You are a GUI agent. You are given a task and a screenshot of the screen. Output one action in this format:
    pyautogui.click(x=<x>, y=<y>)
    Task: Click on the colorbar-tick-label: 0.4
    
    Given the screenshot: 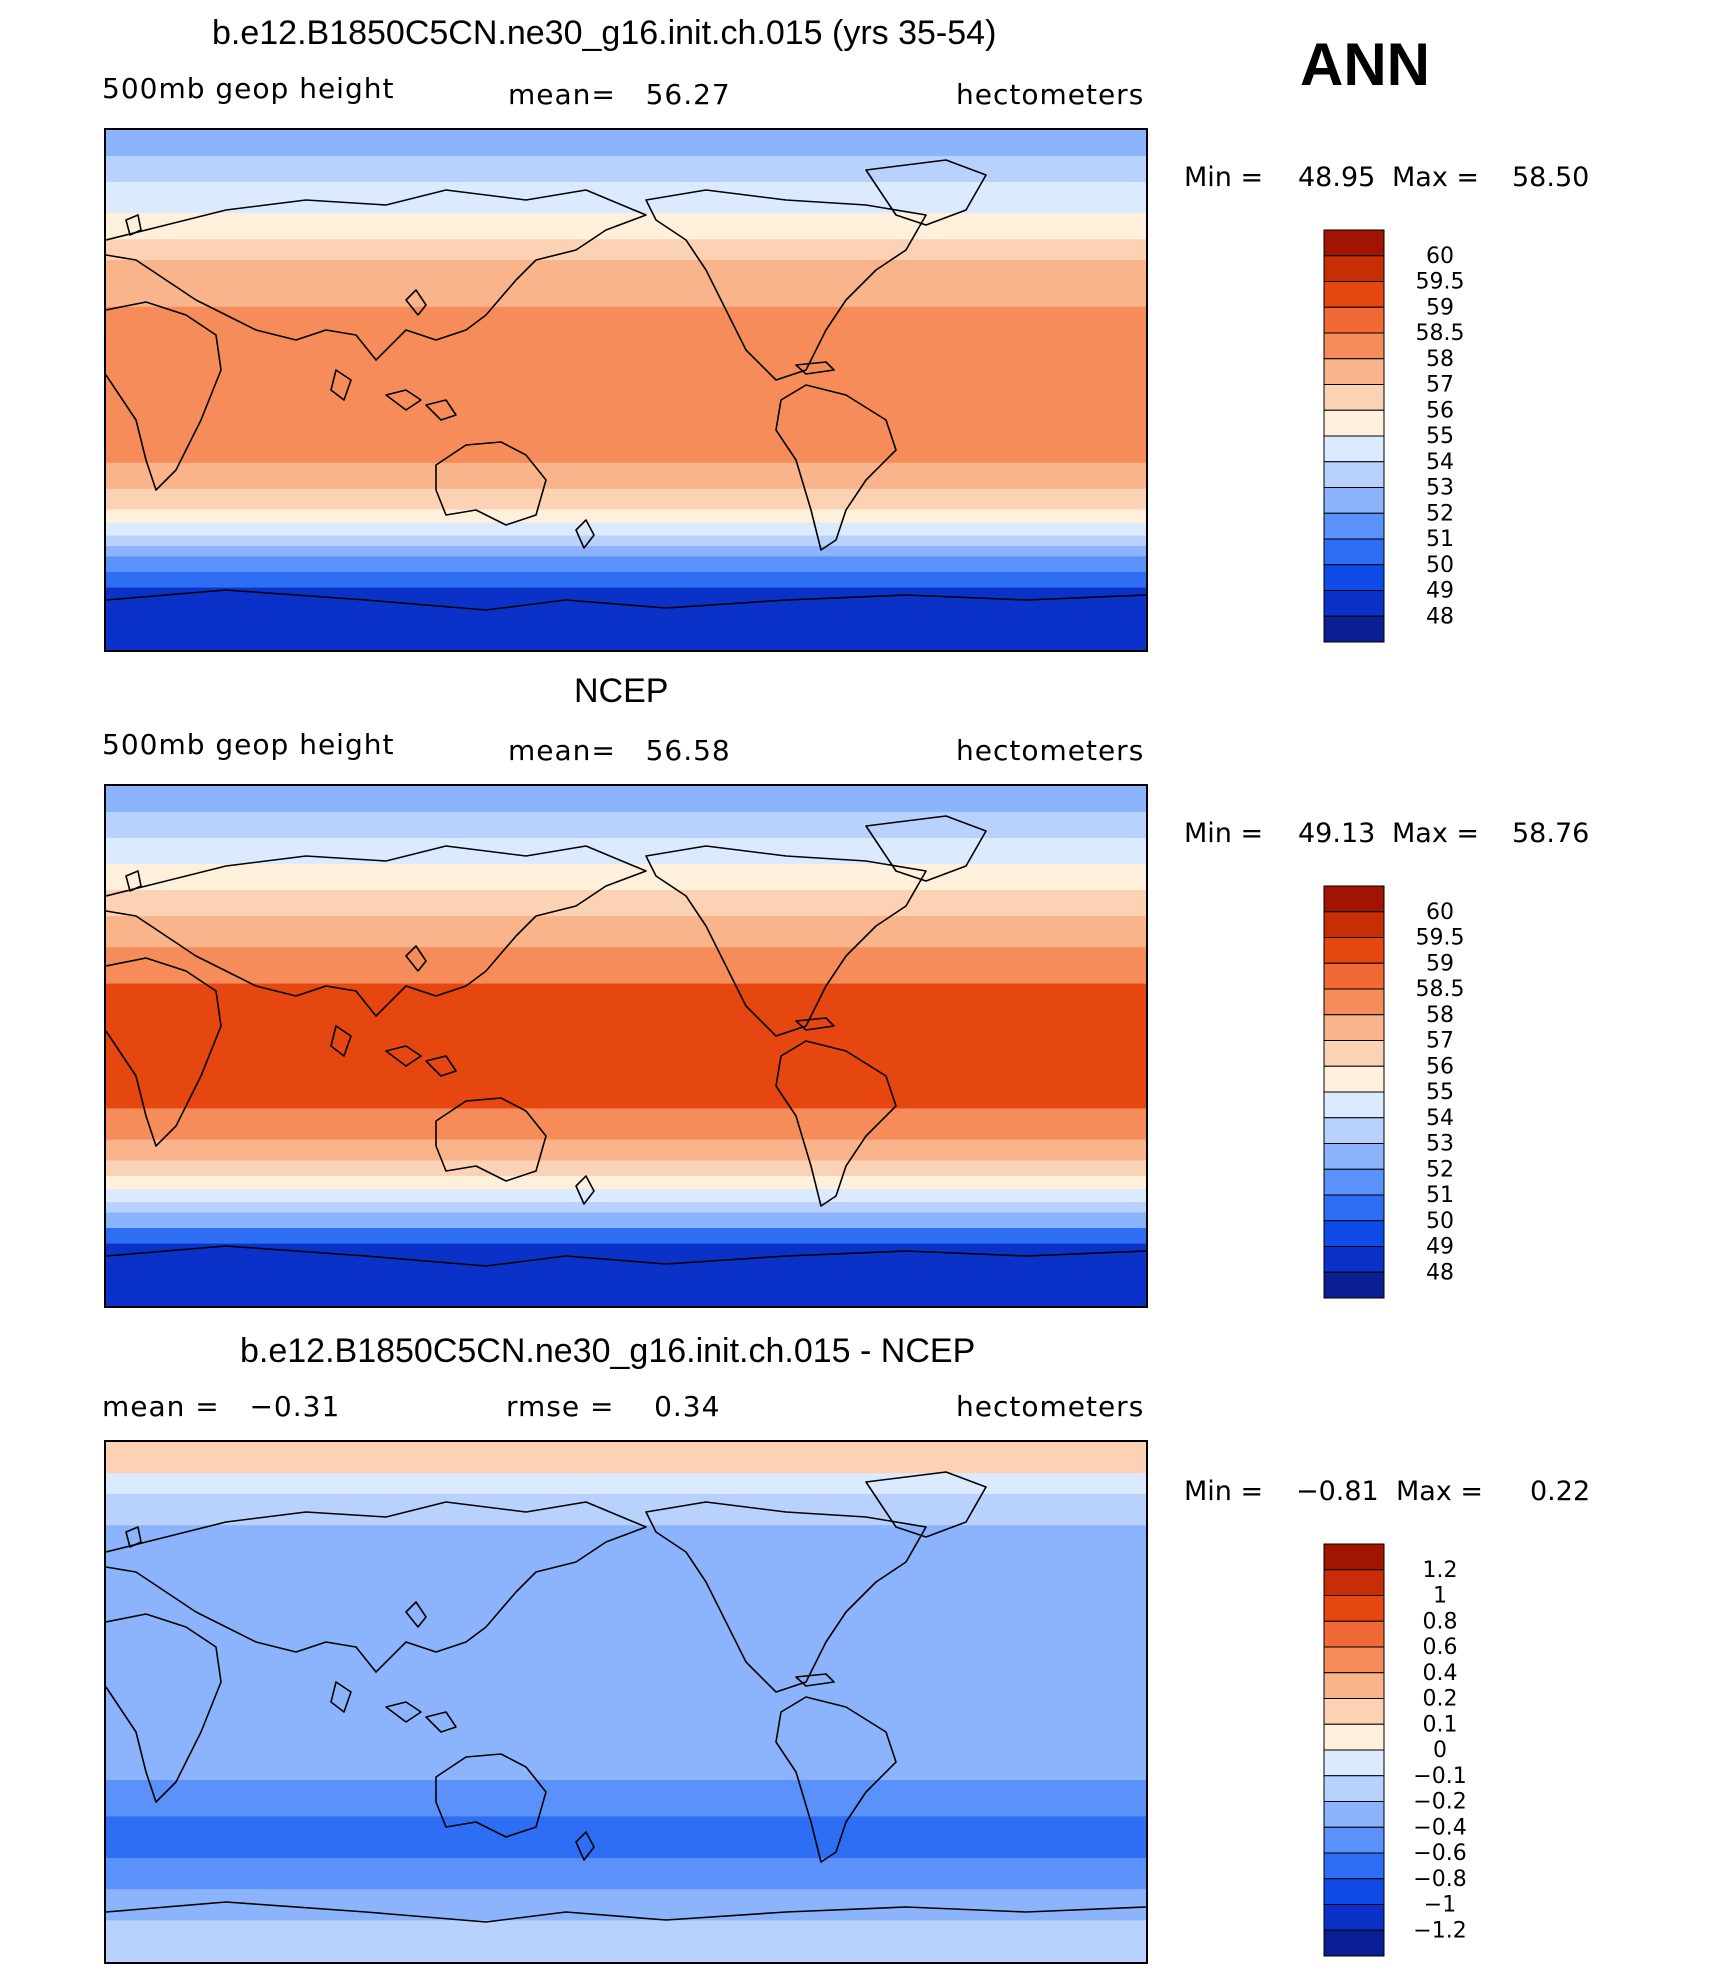 What is the action you would take?
    pyautogui.click(x=1440, y=1673)
    